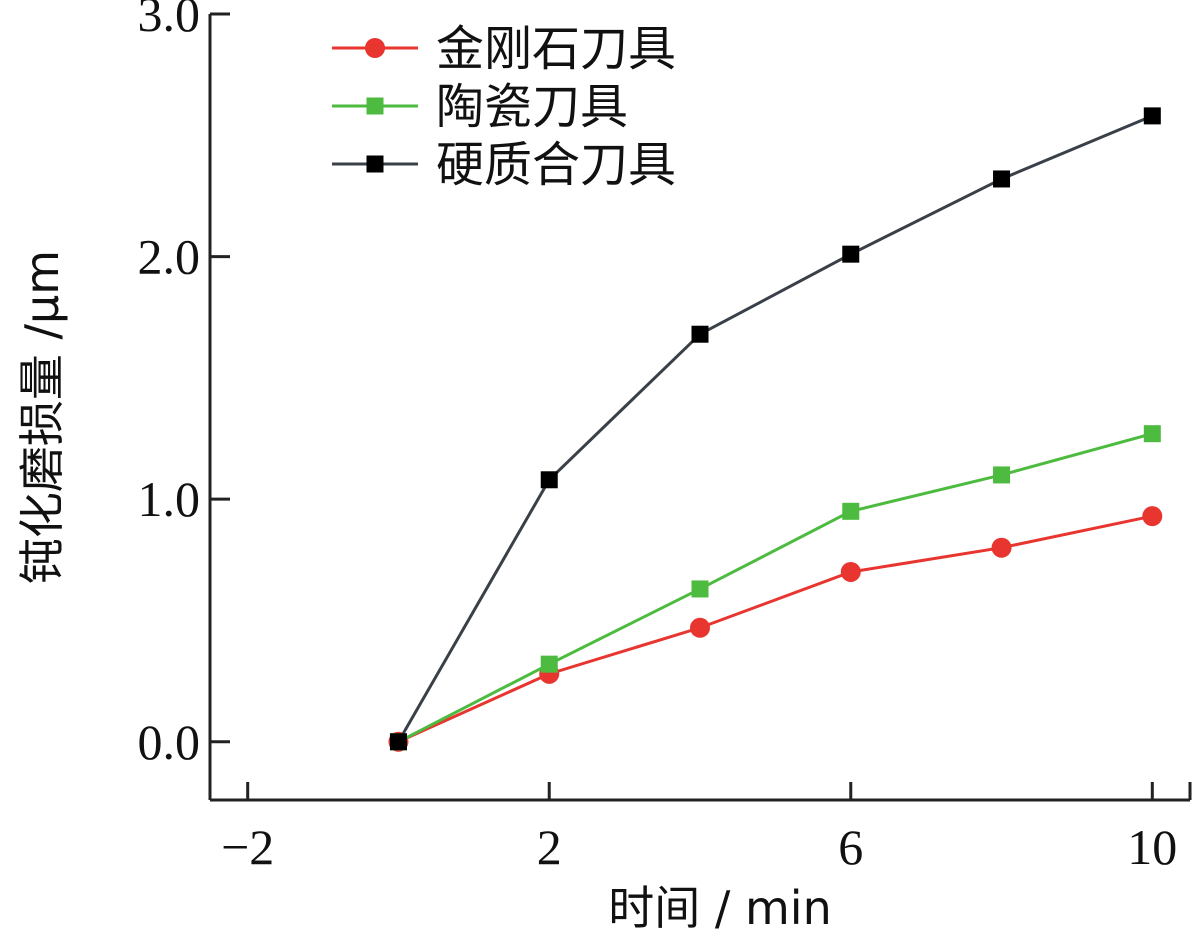 The height and width of the screenshot is (936, 1200). Describe the element at coordinates (169, 21) in the screenshot. I see `y-tick-label: 3.0` at that location.